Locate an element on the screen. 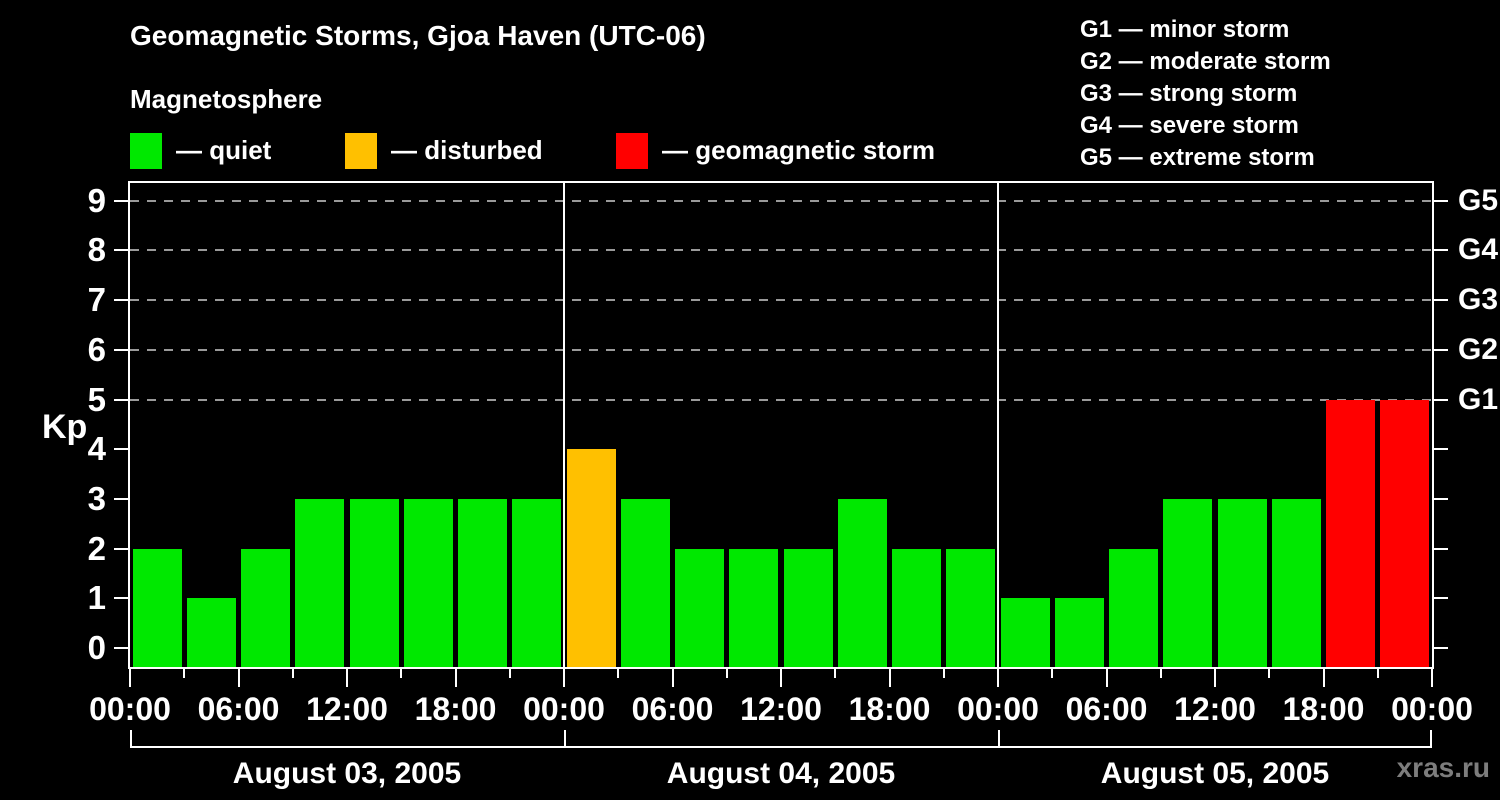 This screenshot has height=800, width=1500. storm-scale-line-4: G4 — severe storm is located at coordinates (1189, 125).